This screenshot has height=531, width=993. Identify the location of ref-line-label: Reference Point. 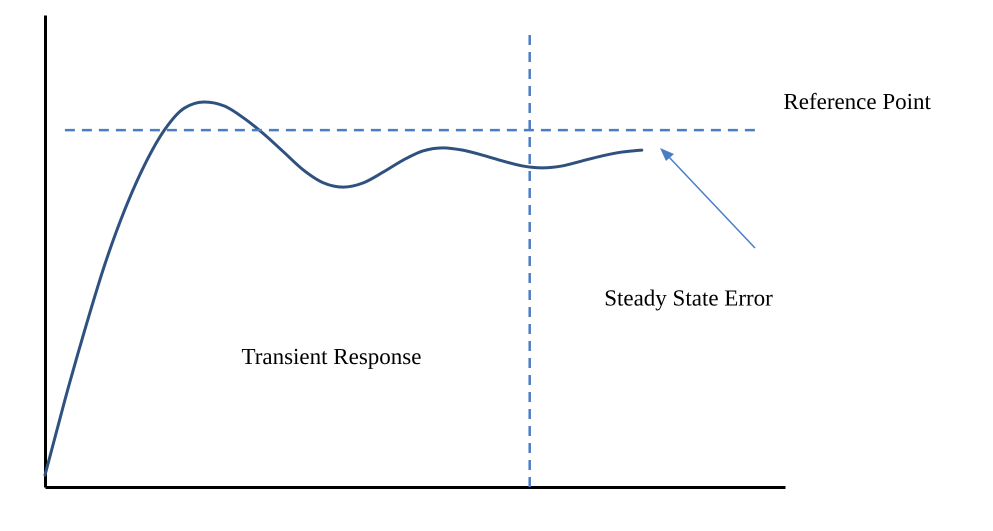
(857, 101).